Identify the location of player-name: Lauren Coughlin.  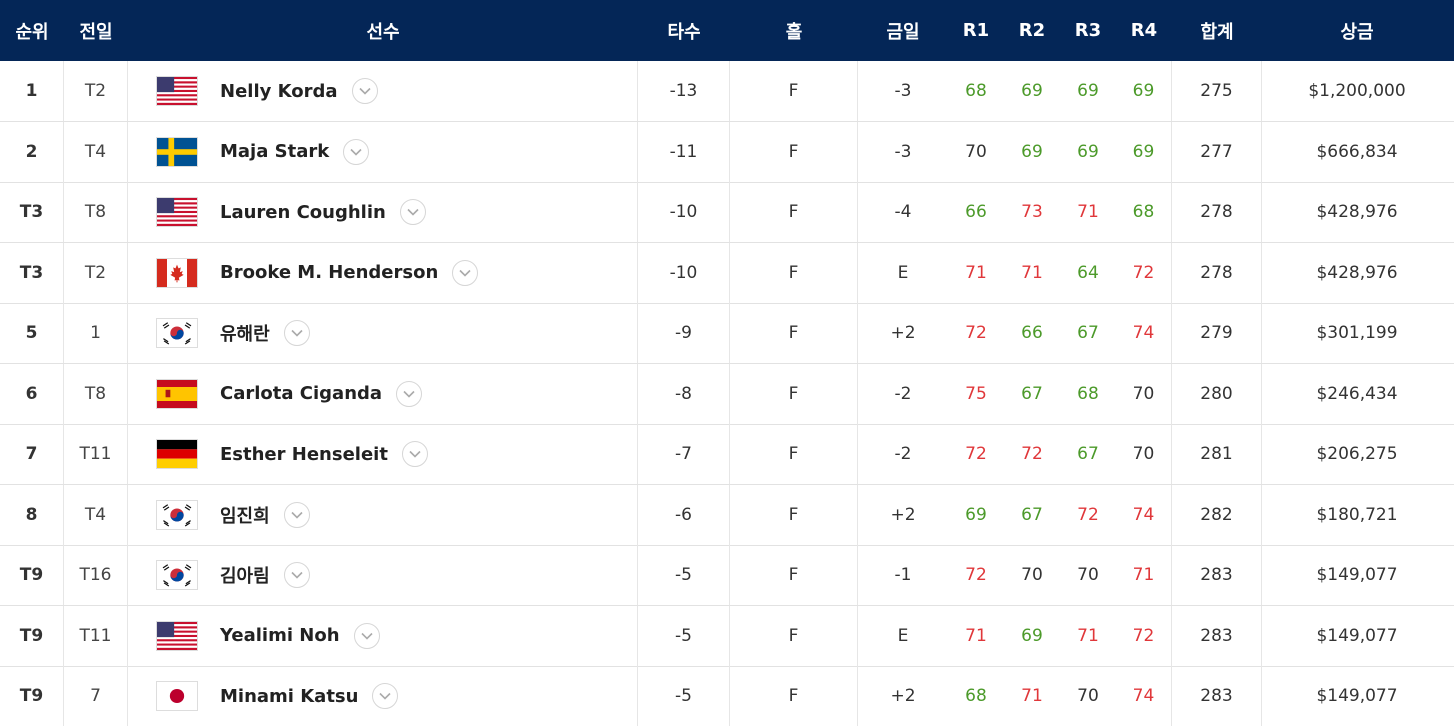
(303, 212).